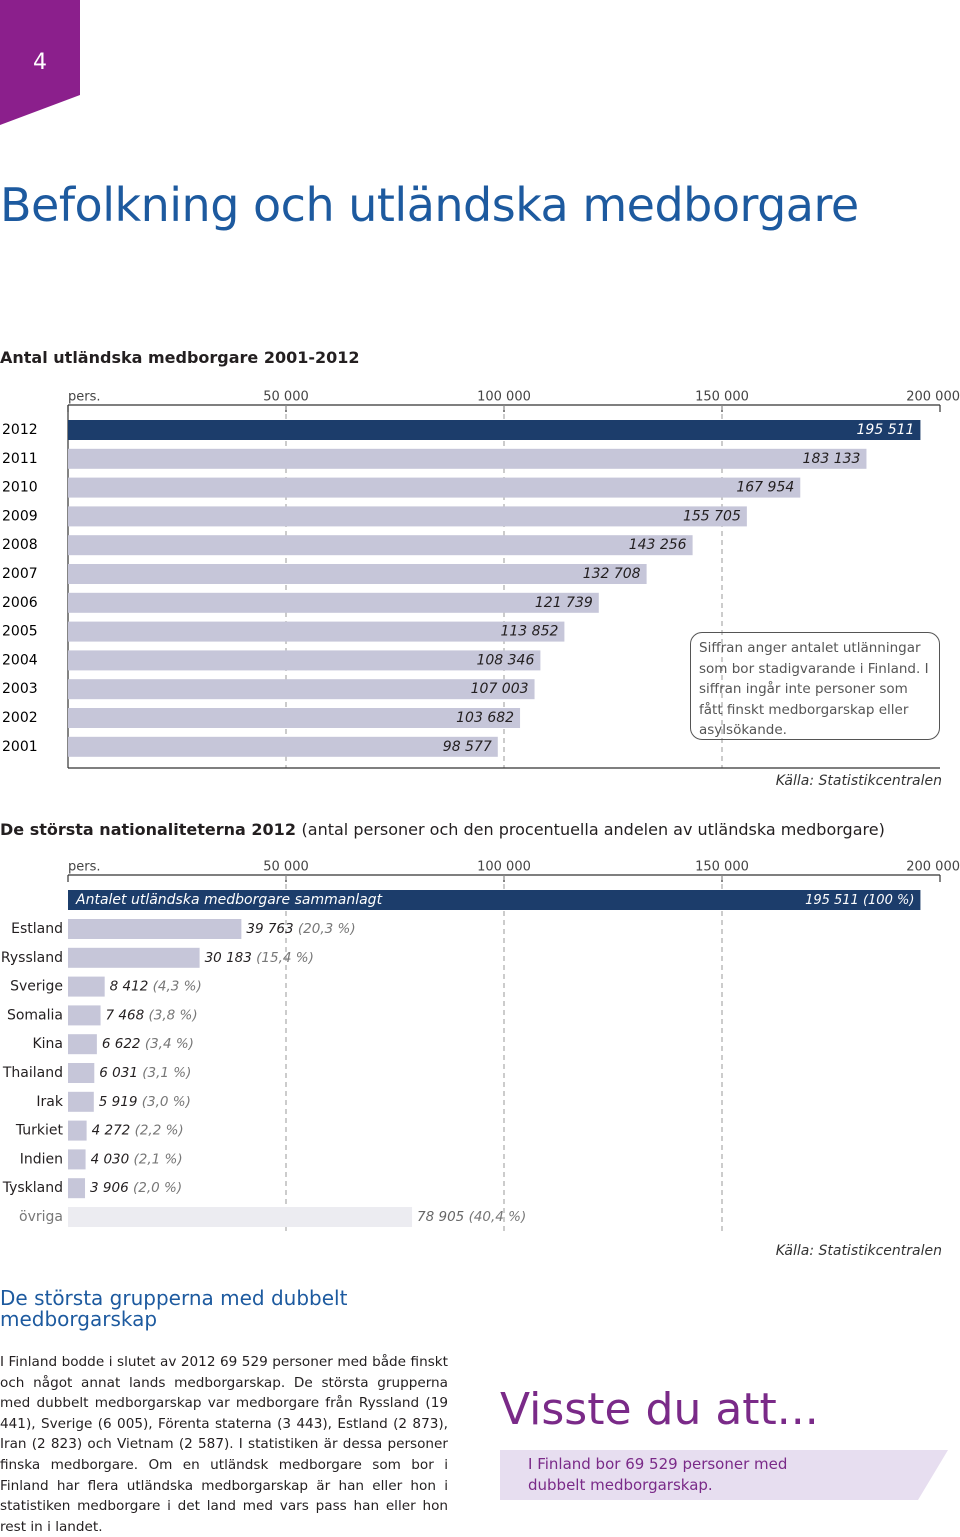 The height and width of the screenshot is (1537, 960). Describe the element at coordinates (145, 1102) in the screenshot. I see `value-label: 5 919 (3,0 %)` at that location.